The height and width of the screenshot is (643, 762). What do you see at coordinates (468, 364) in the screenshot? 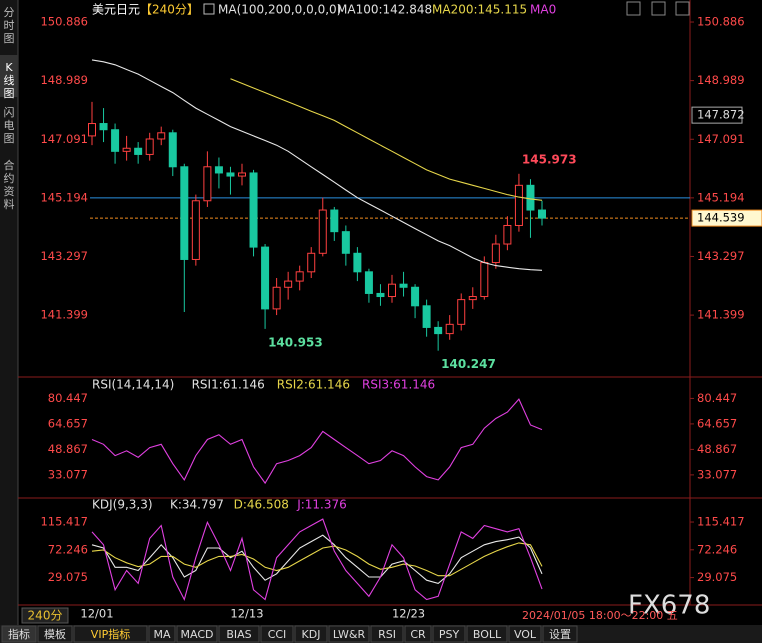
I see `price-annotation: 140.247` at bounding box center [468, 364].